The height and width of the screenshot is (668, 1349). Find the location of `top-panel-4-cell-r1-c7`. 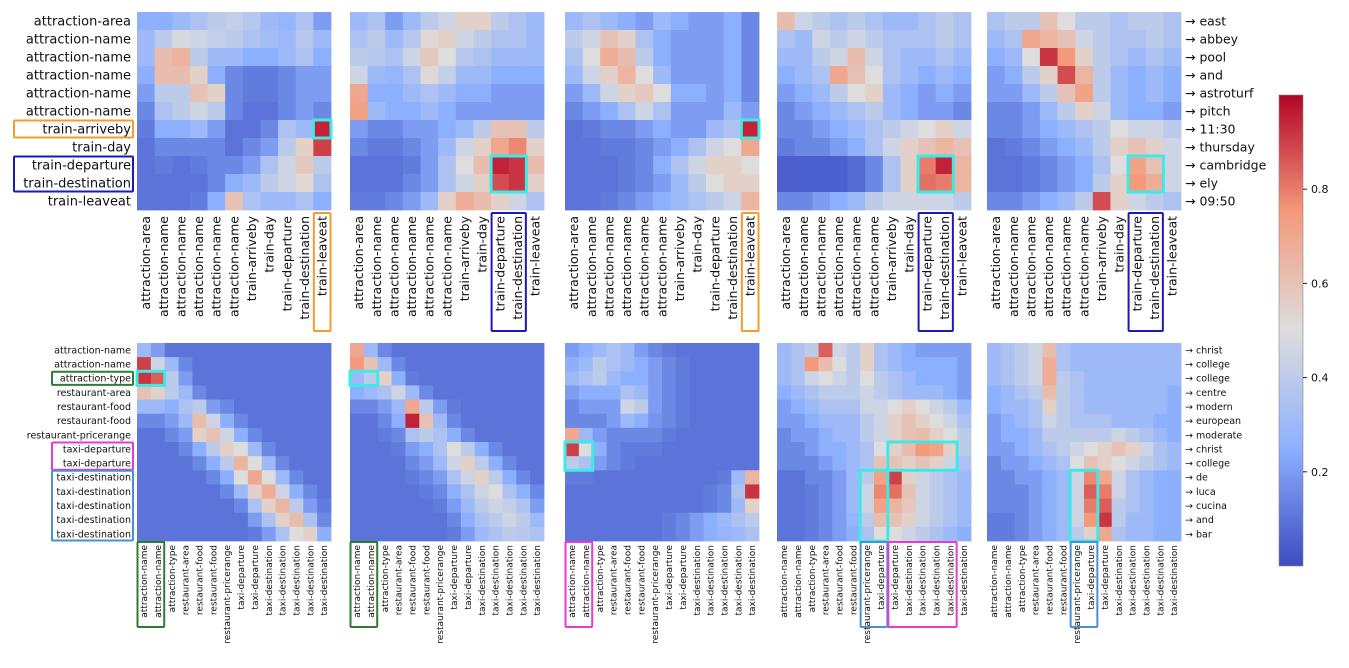

top-panel-4-cell-r1-c7 is located at coordinates (909, 39).